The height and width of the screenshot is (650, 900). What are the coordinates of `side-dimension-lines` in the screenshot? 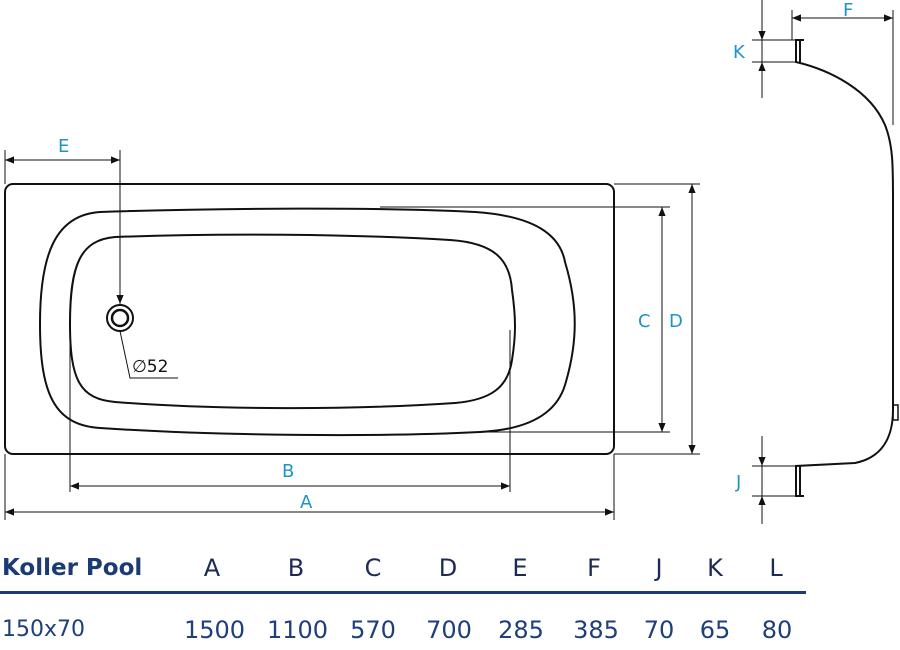 It's located at (823, 262).